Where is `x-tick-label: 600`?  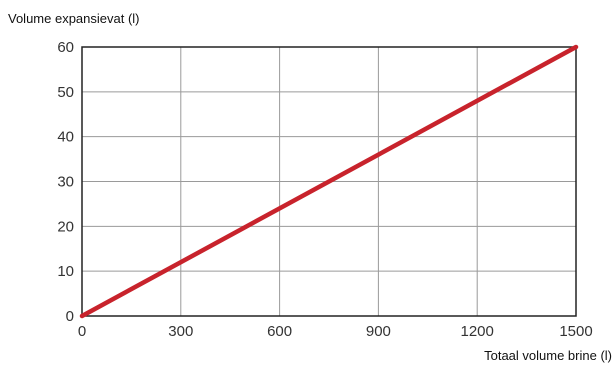
x-tick-label: 600 is located at coordinates (279, 331).